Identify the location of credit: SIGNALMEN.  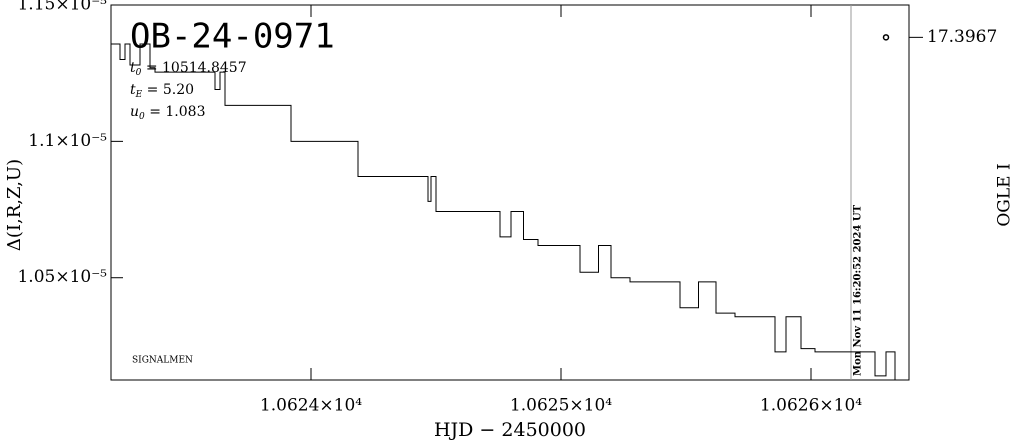
(162, 361).